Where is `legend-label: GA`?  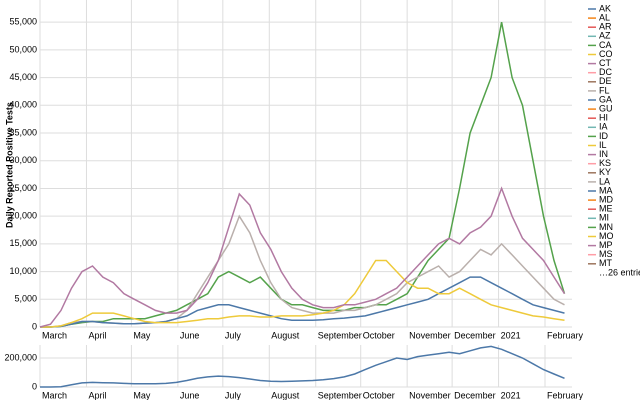
legend-label: GA is located at coordinates (605, 99).